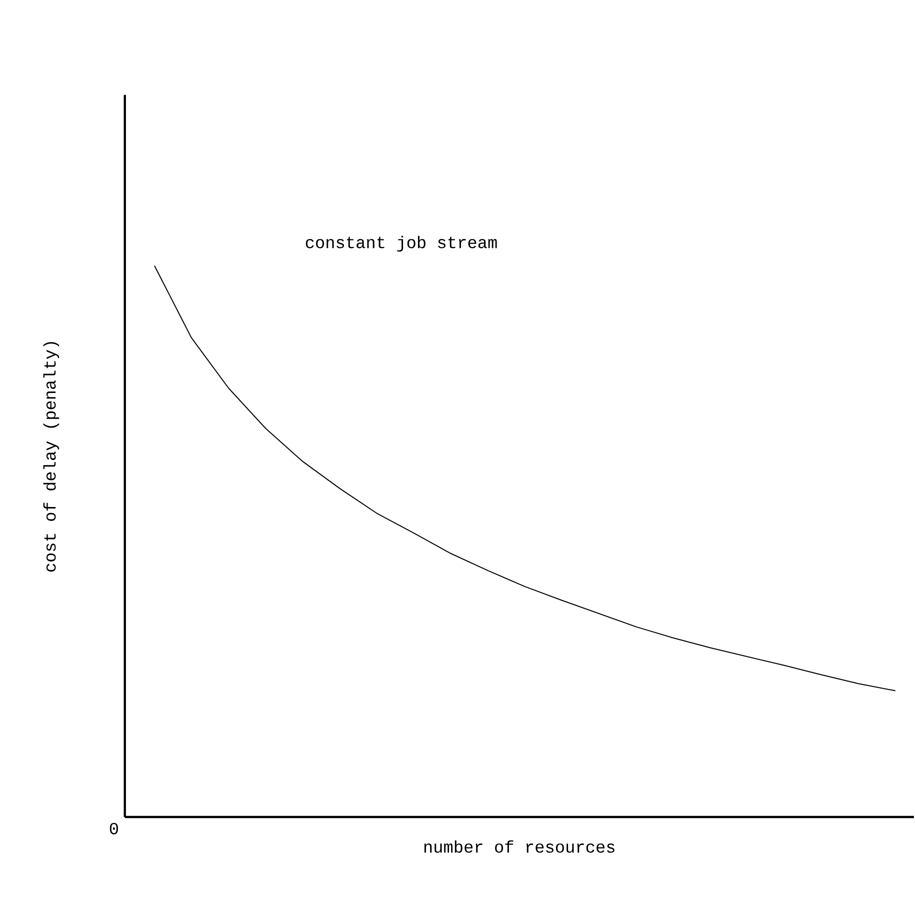 This screenshot has height=912, width=915. Describe the element at coordinates (519, 846) in the screenshot. I see `x-axis-title: number of resources` at that location.